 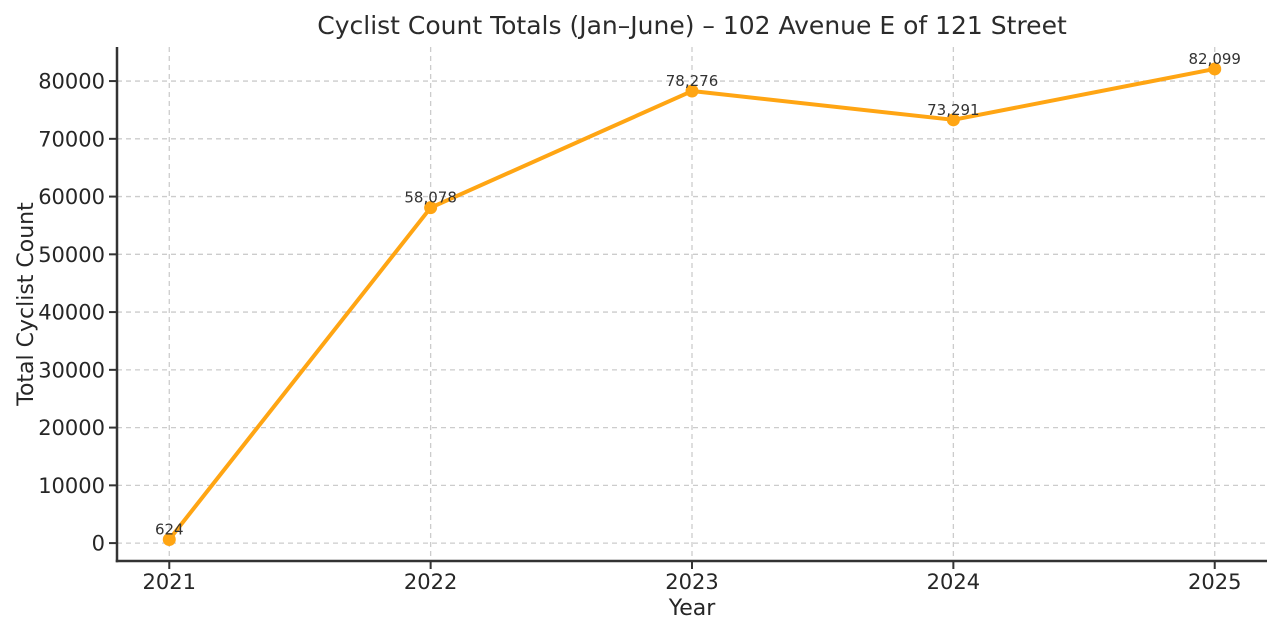 What do you see at coordinates (169, 529) in the screenshot?
I see `data-point-label: 624` at bounding box center [169, 529].